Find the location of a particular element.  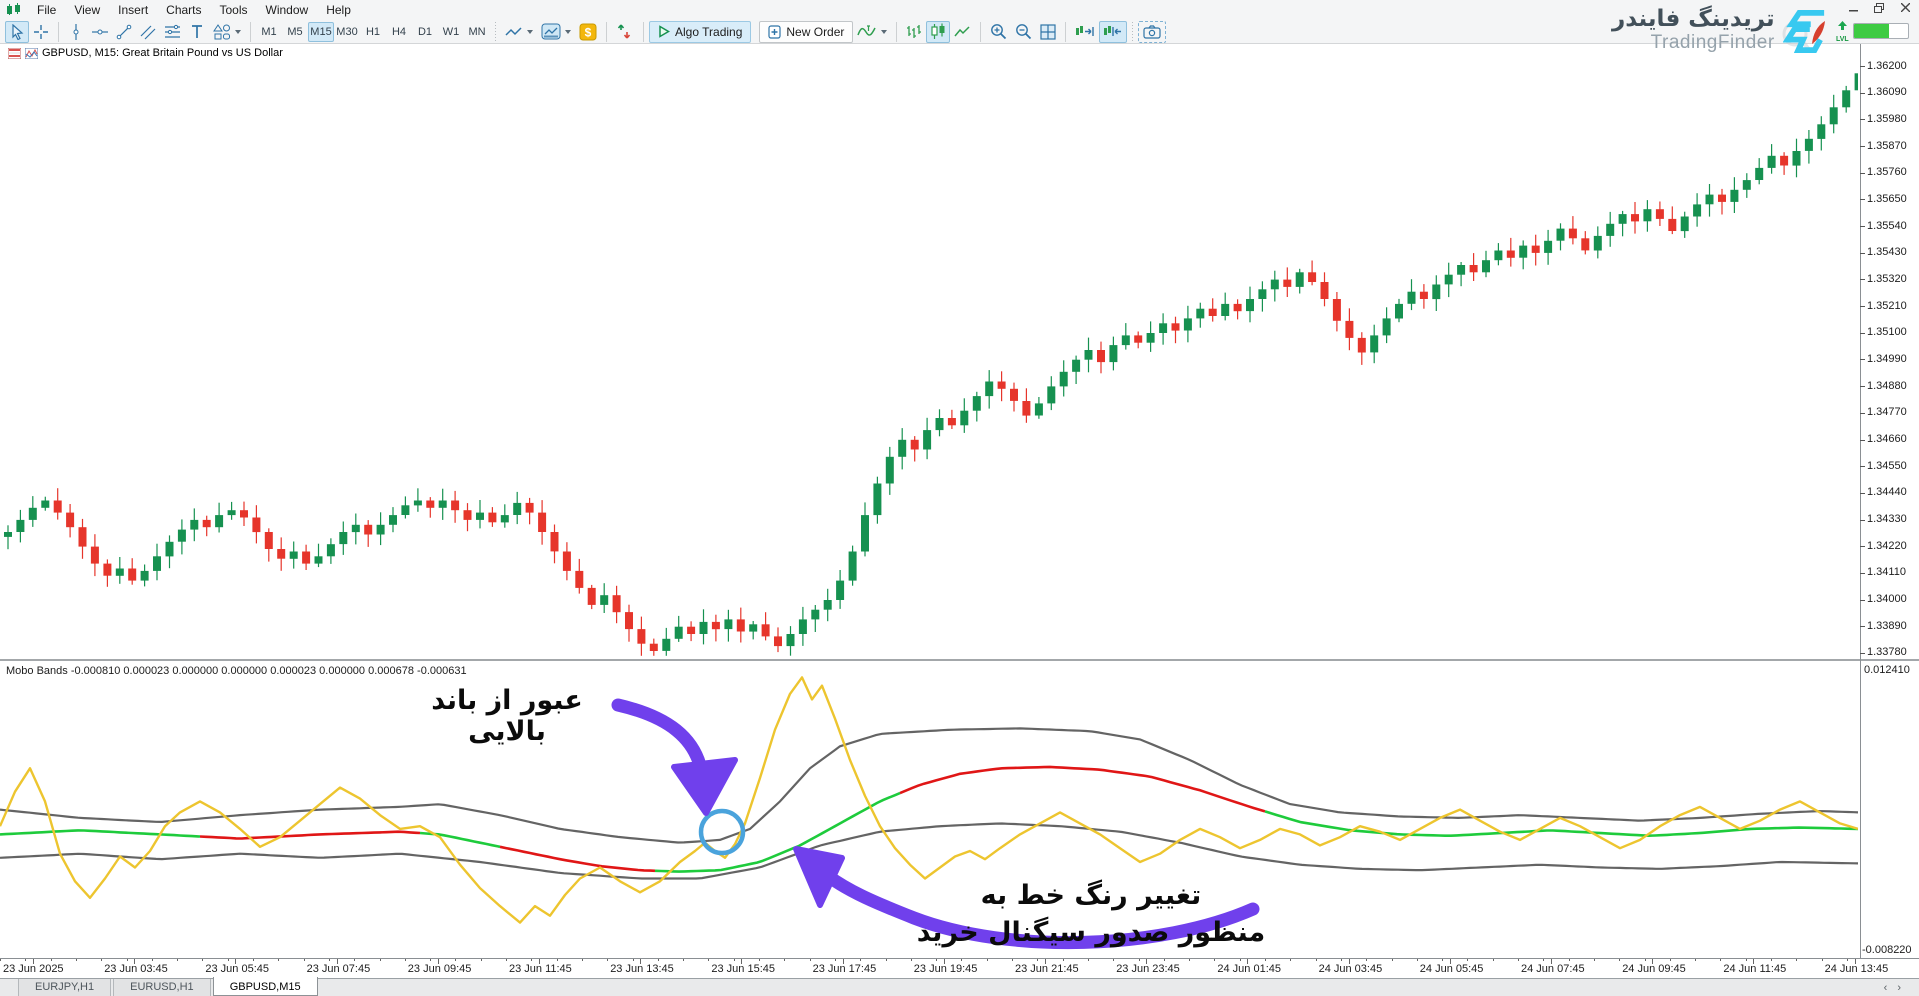

chevron-down-icon is located at coordinates (530, 31).